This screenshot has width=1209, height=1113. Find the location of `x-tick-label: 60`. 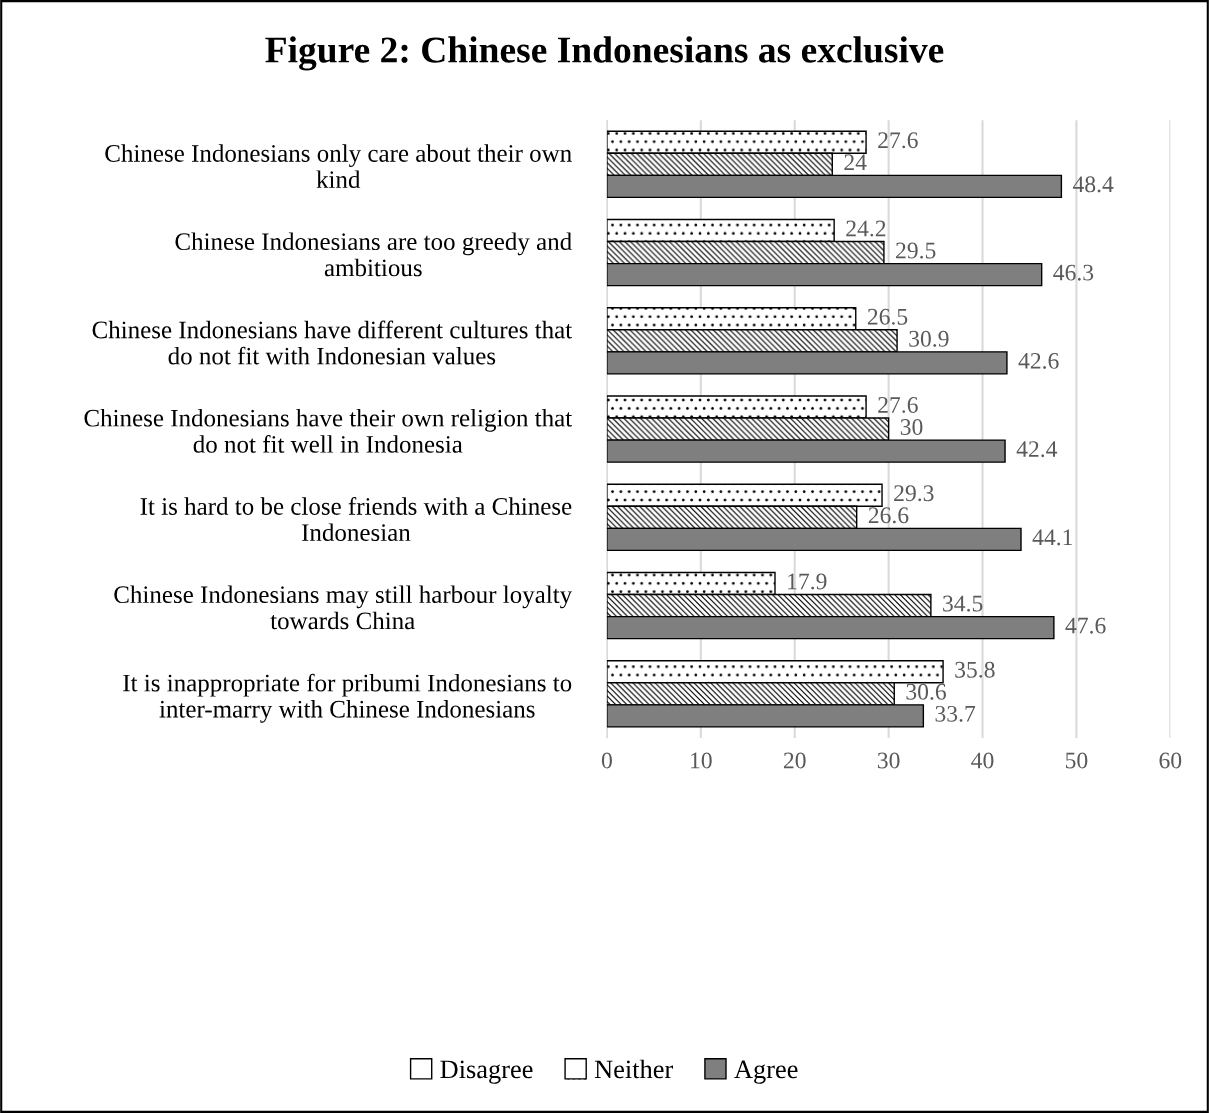

x-tick-label: 60 is located at coordinates (1170, 760).